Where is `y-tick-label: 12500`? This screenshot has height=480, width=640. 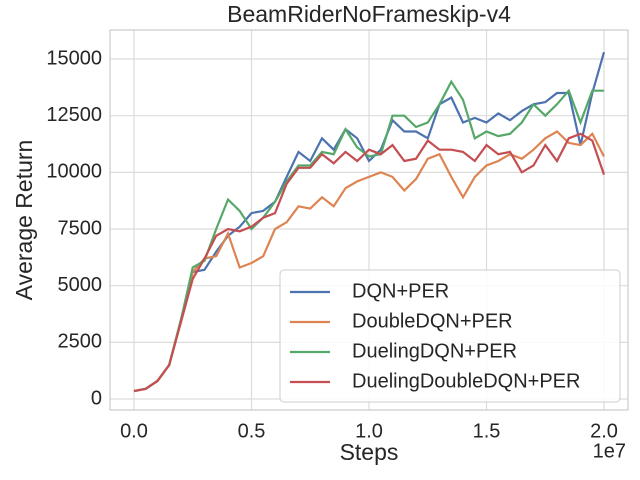
y-tick-label: 12500 is located at coordinates (74, 115).